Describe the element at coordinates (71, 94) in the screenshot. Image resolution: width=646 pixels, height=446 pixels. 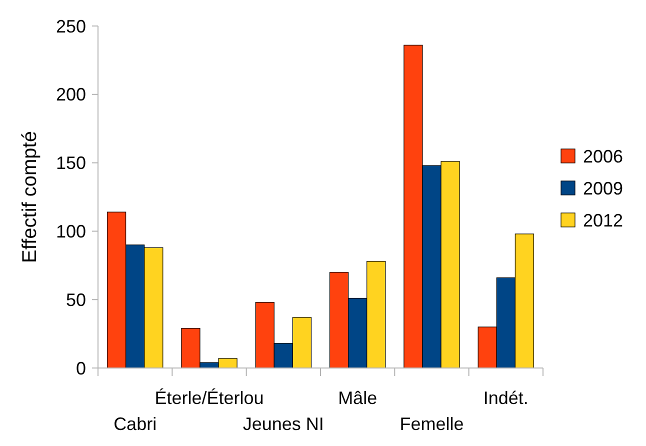
I see `y-tick-label: 200` at that location.